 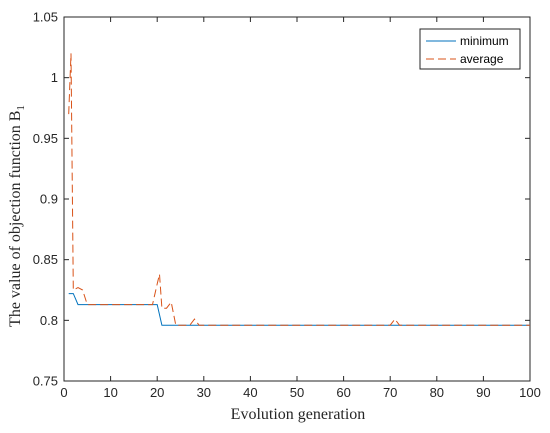 I want to click on legend: minimum average, so click(x=470, y=49).